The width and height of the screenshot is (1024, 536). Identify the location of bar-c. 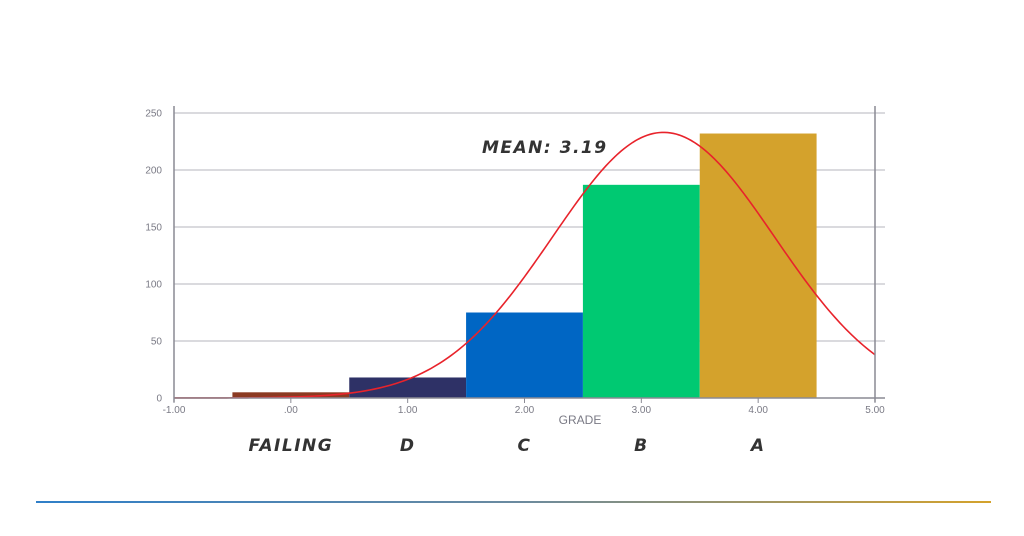
(524, 355).